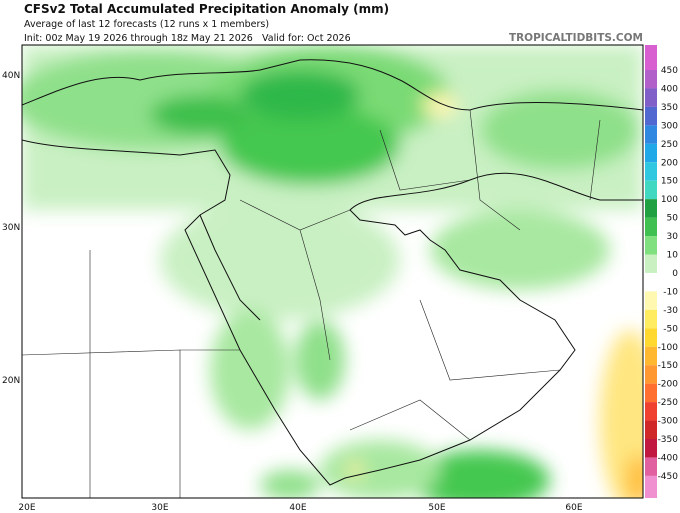 The image size is (680, 513). What do you see at coordinates (669, 71) in the screenshot?
I see `colorbar-label: 450` at bounding box center [669, 71].